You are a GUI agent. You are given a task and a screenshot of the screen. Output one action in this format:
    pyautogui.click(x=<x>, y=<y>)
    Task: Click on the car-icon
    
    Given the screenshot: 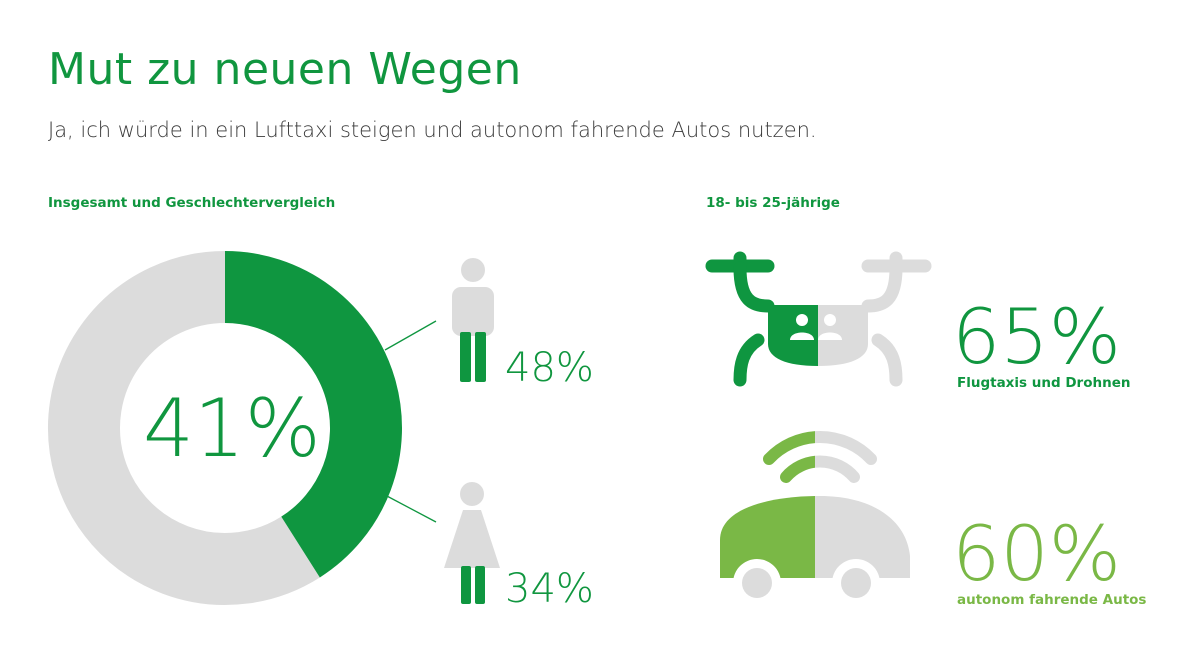 What is the action you would take?
    pyautogui.click(x=815, y=519)
    